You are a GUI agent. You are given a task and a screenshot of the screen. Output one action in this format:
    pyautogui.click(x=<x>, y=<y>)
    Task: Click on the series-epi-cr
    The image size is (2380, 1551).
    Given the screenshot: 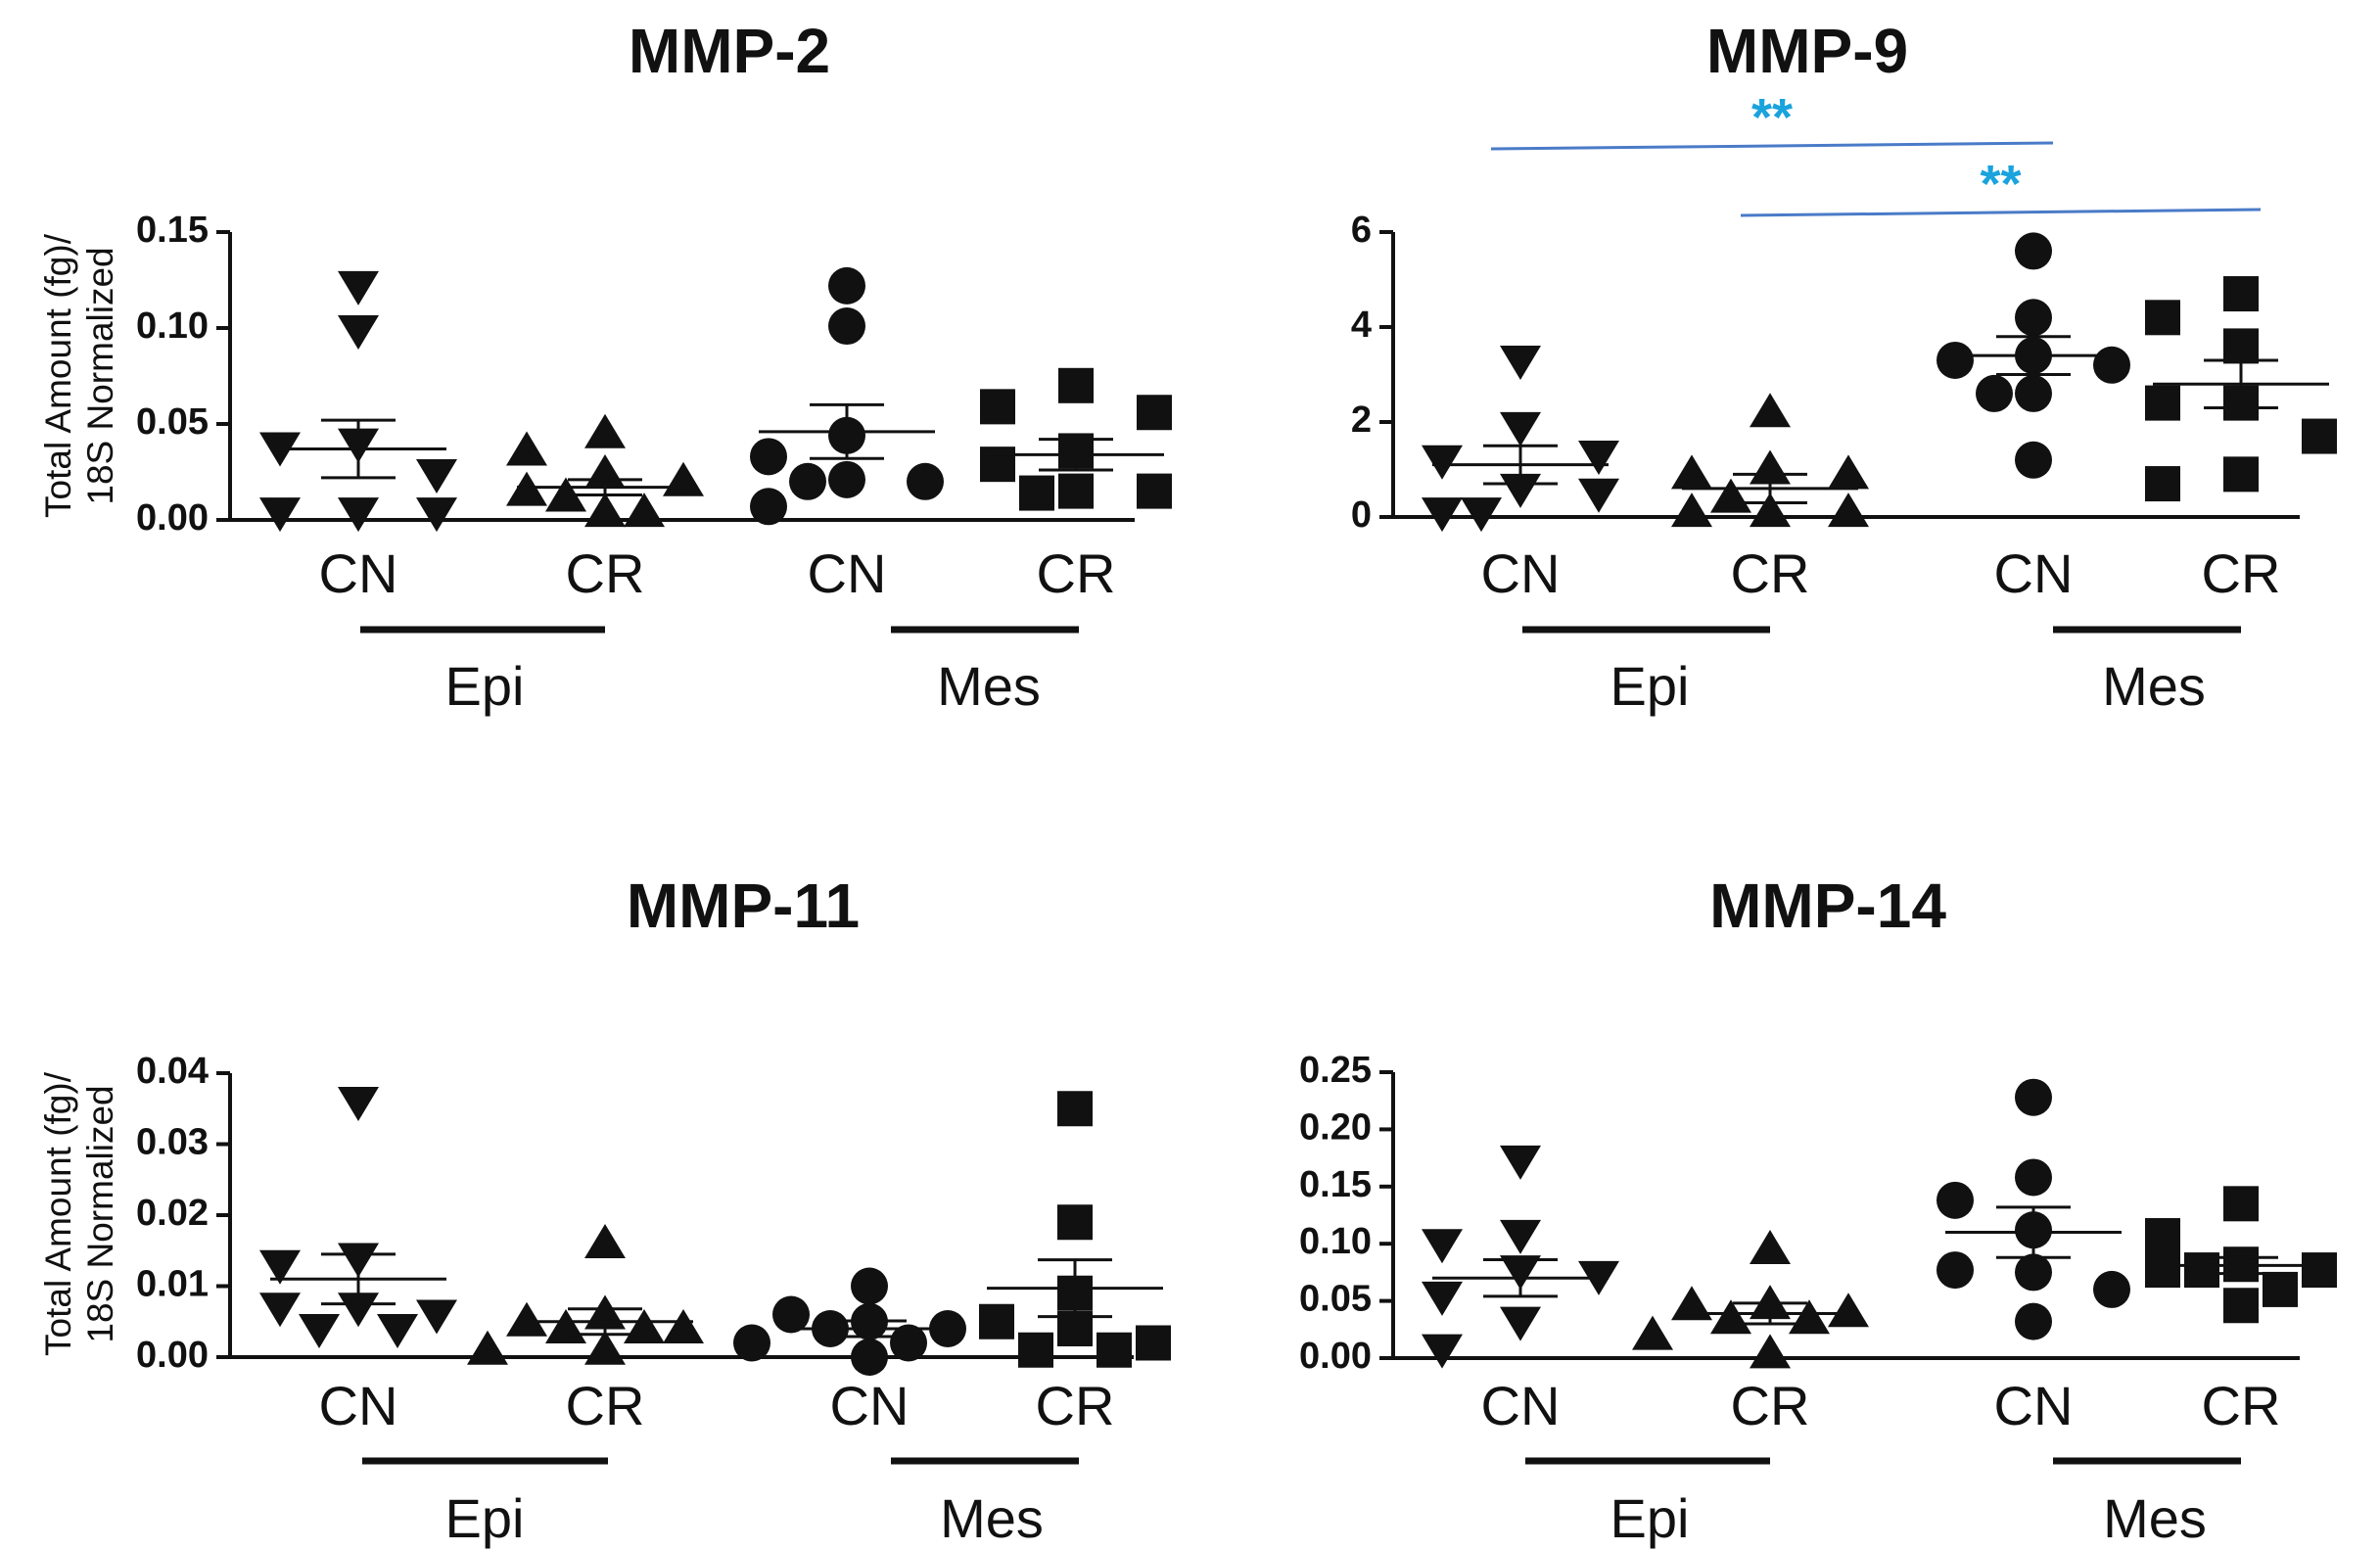 What is the action you would take?
    pyautogui.click(x=1770, y=460)
    